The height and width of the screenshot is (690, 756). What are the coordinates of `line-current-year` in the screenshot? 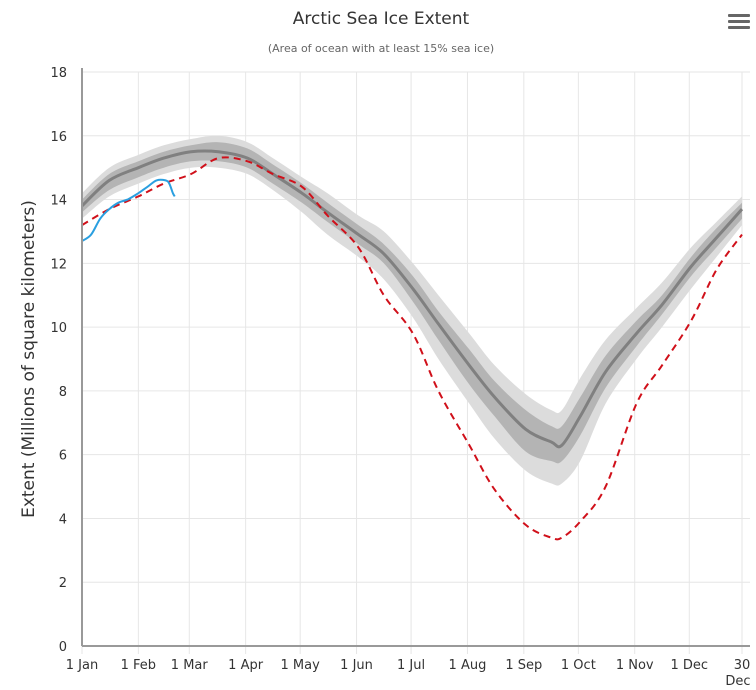 It's located at (128, 210).